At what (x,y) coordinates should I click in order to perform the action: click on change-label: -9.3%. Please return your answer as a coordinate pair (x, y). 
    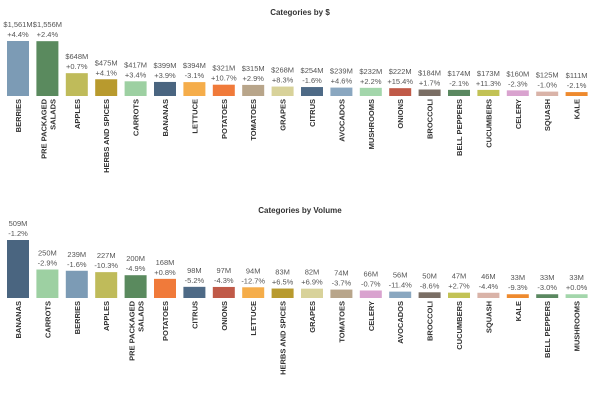
    Looking at the image, I should click on (518, 287).